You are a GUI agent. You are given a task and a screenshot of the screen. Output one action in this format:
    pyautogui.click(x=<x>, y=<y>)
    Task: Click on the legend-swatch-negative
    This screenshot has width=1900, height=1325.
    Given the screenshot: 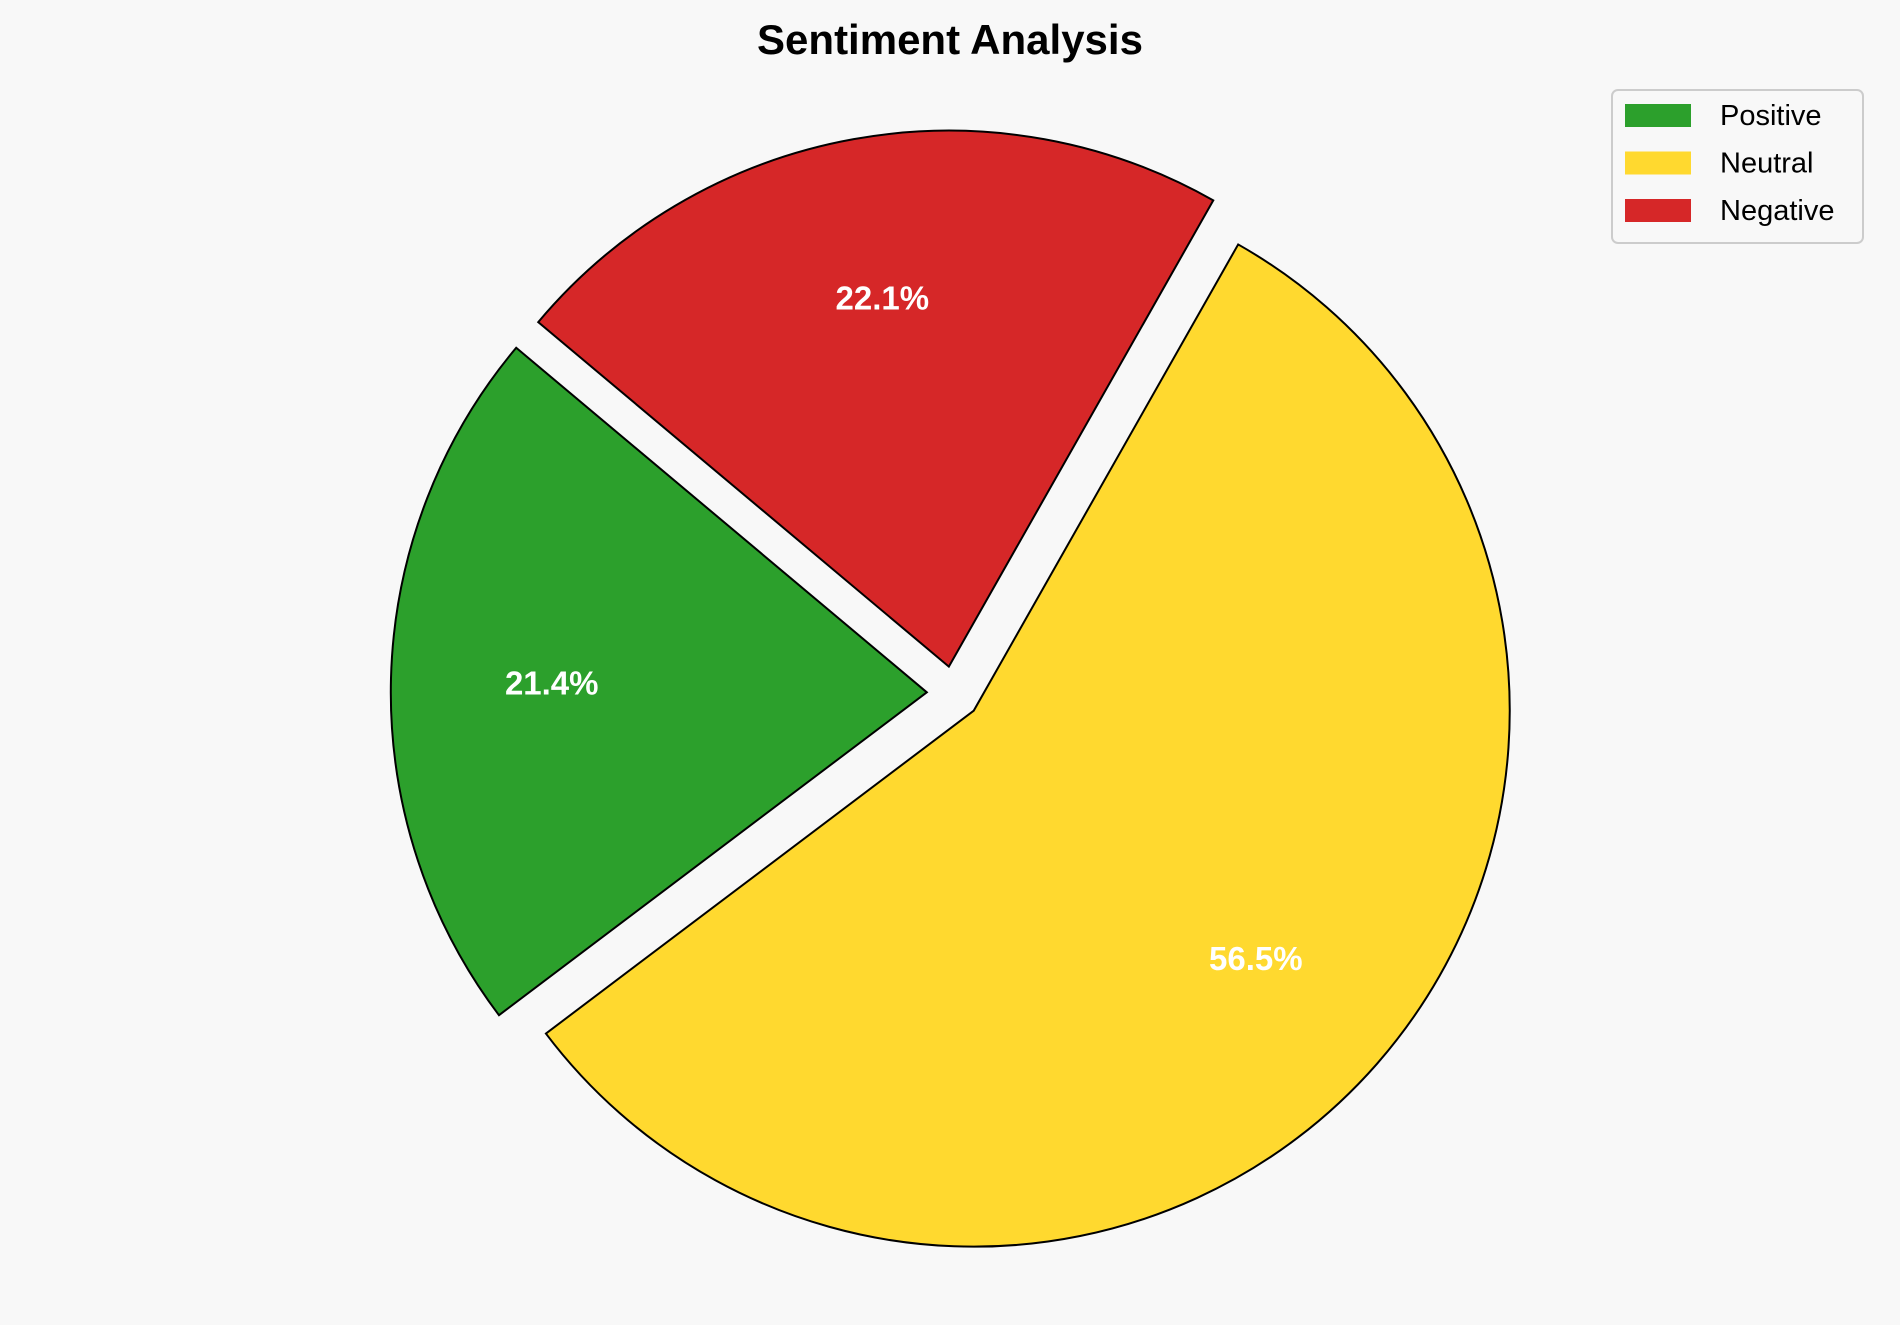 What is the action you would take?
    pyautogui.click(x=1658, y=210)
    